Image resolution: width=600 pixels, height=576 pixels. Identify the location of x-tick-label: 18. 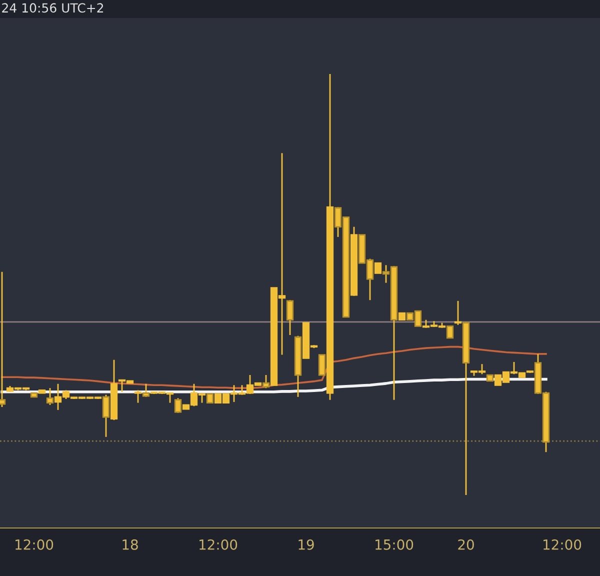
(130, 544).